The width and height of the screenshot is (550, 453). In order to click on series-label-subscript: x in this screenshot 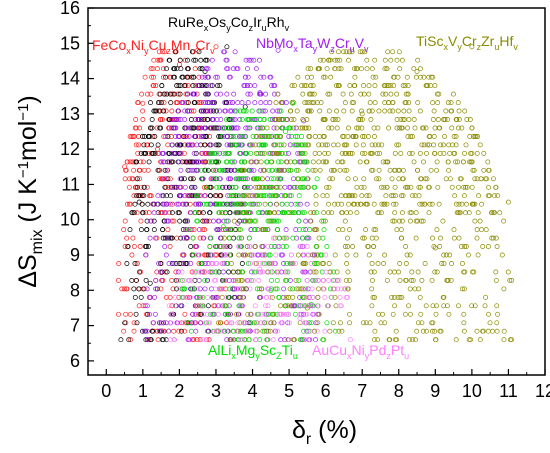, I will do `click(206, 28)`.